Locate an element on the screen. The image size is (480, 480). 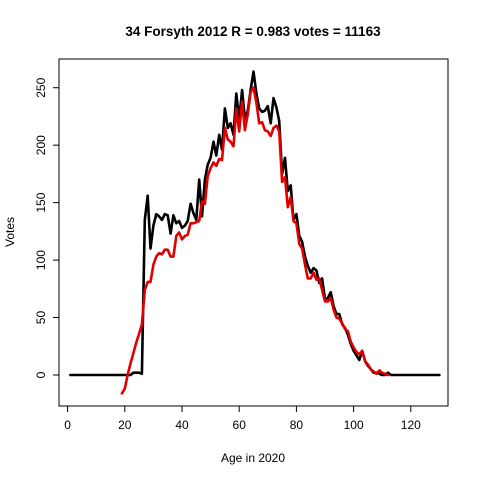
y-tick-label: 0 is located at coordinates (41, 374).